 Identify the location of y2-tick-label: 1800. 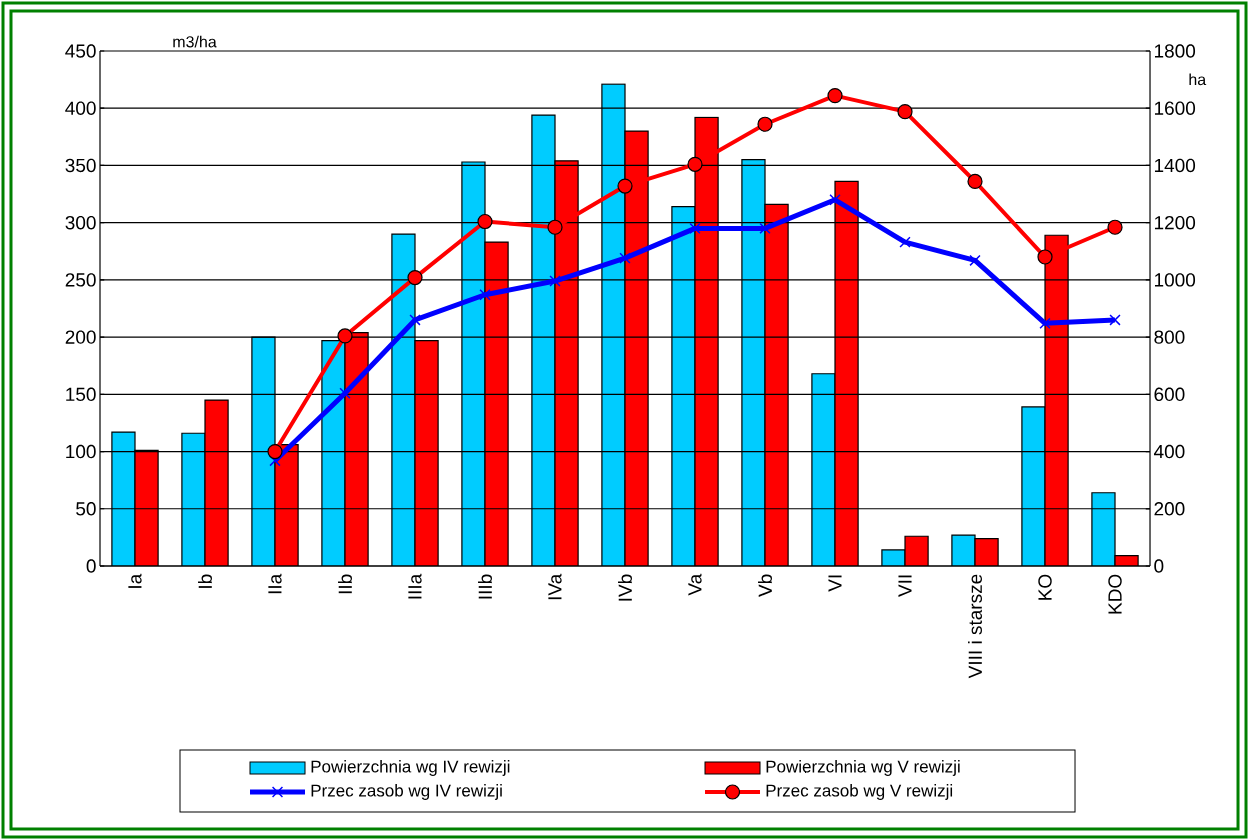
(1175, 51).